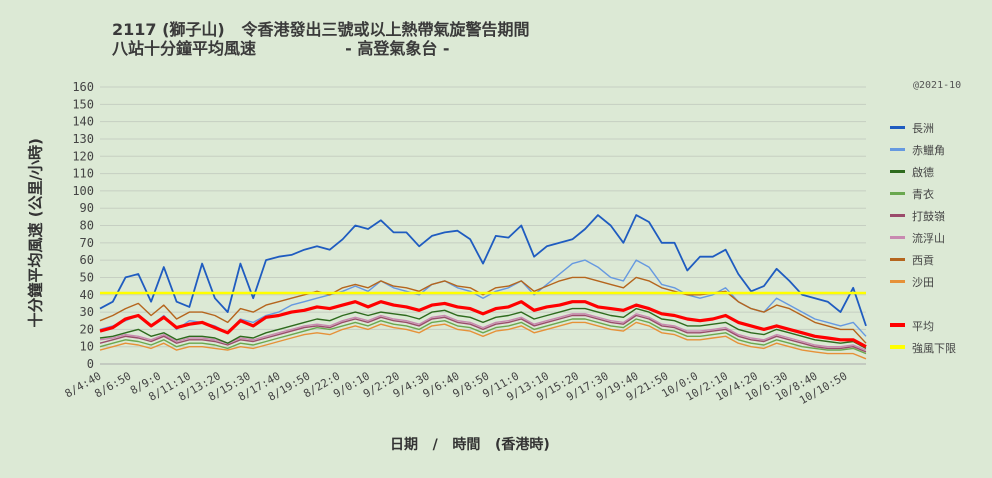  I want to click on y-tick-label: 70, so click(87, 243).